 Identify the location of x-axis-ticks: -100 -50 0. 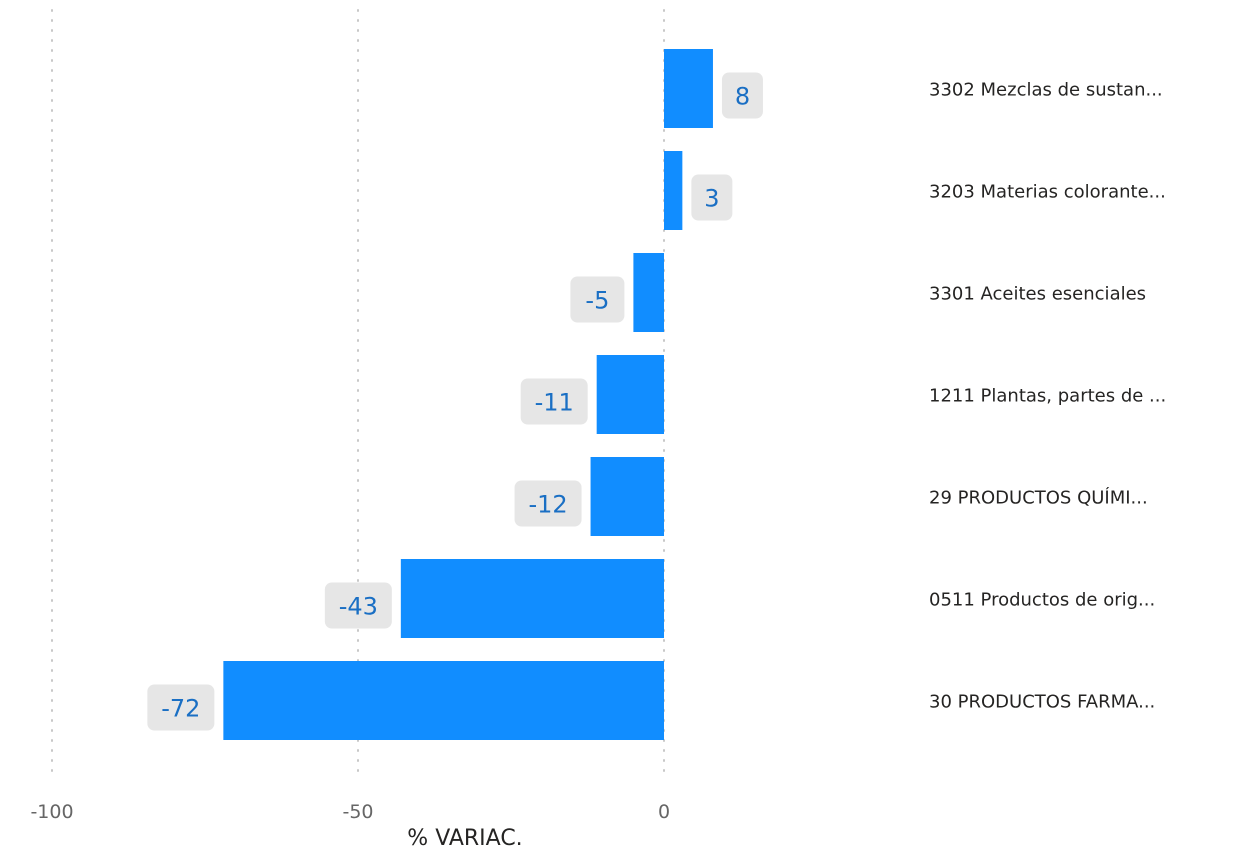
(350, 812).